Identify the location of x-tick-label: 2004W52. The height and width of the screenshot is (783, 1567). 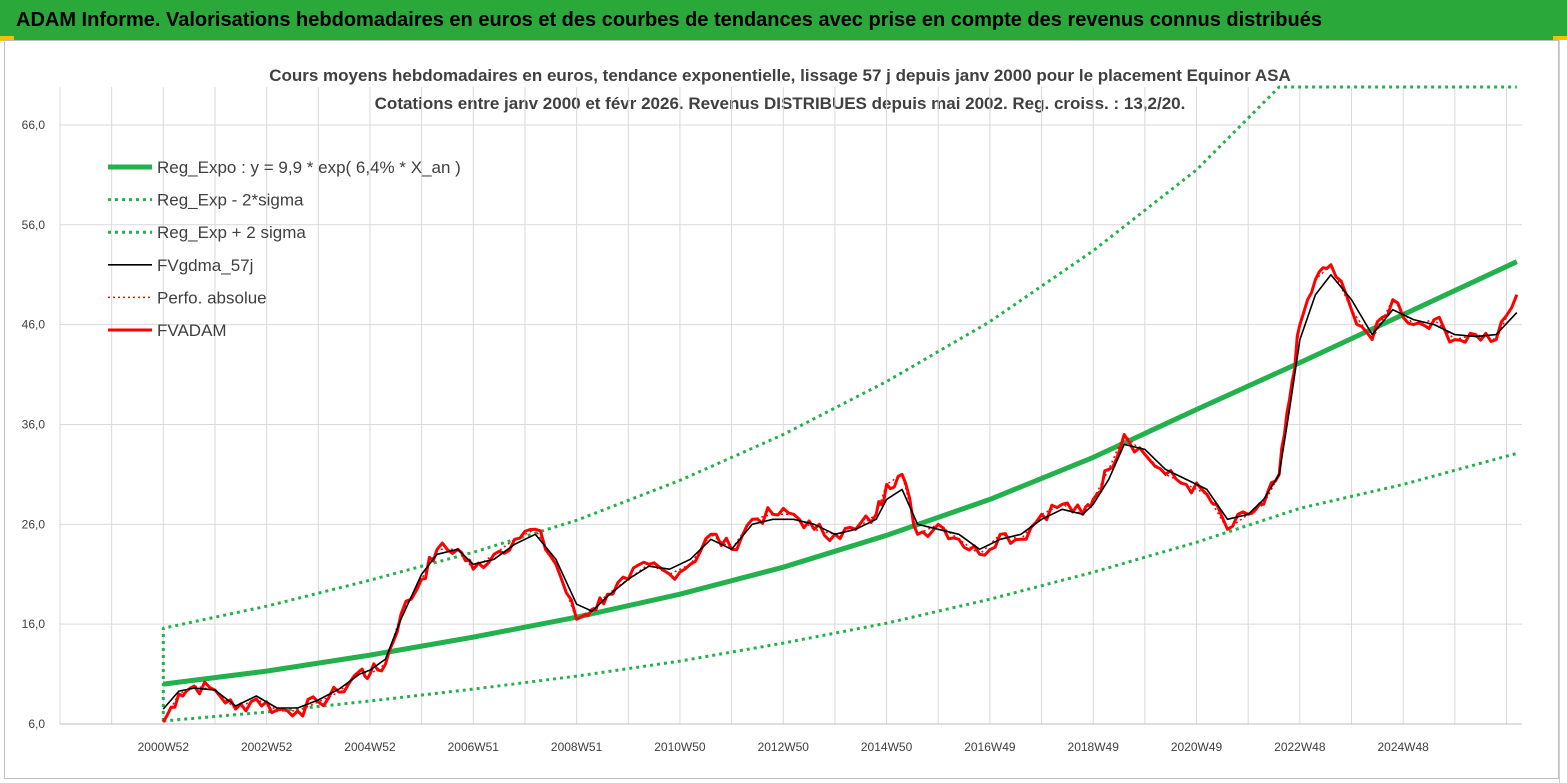
(370, 747).